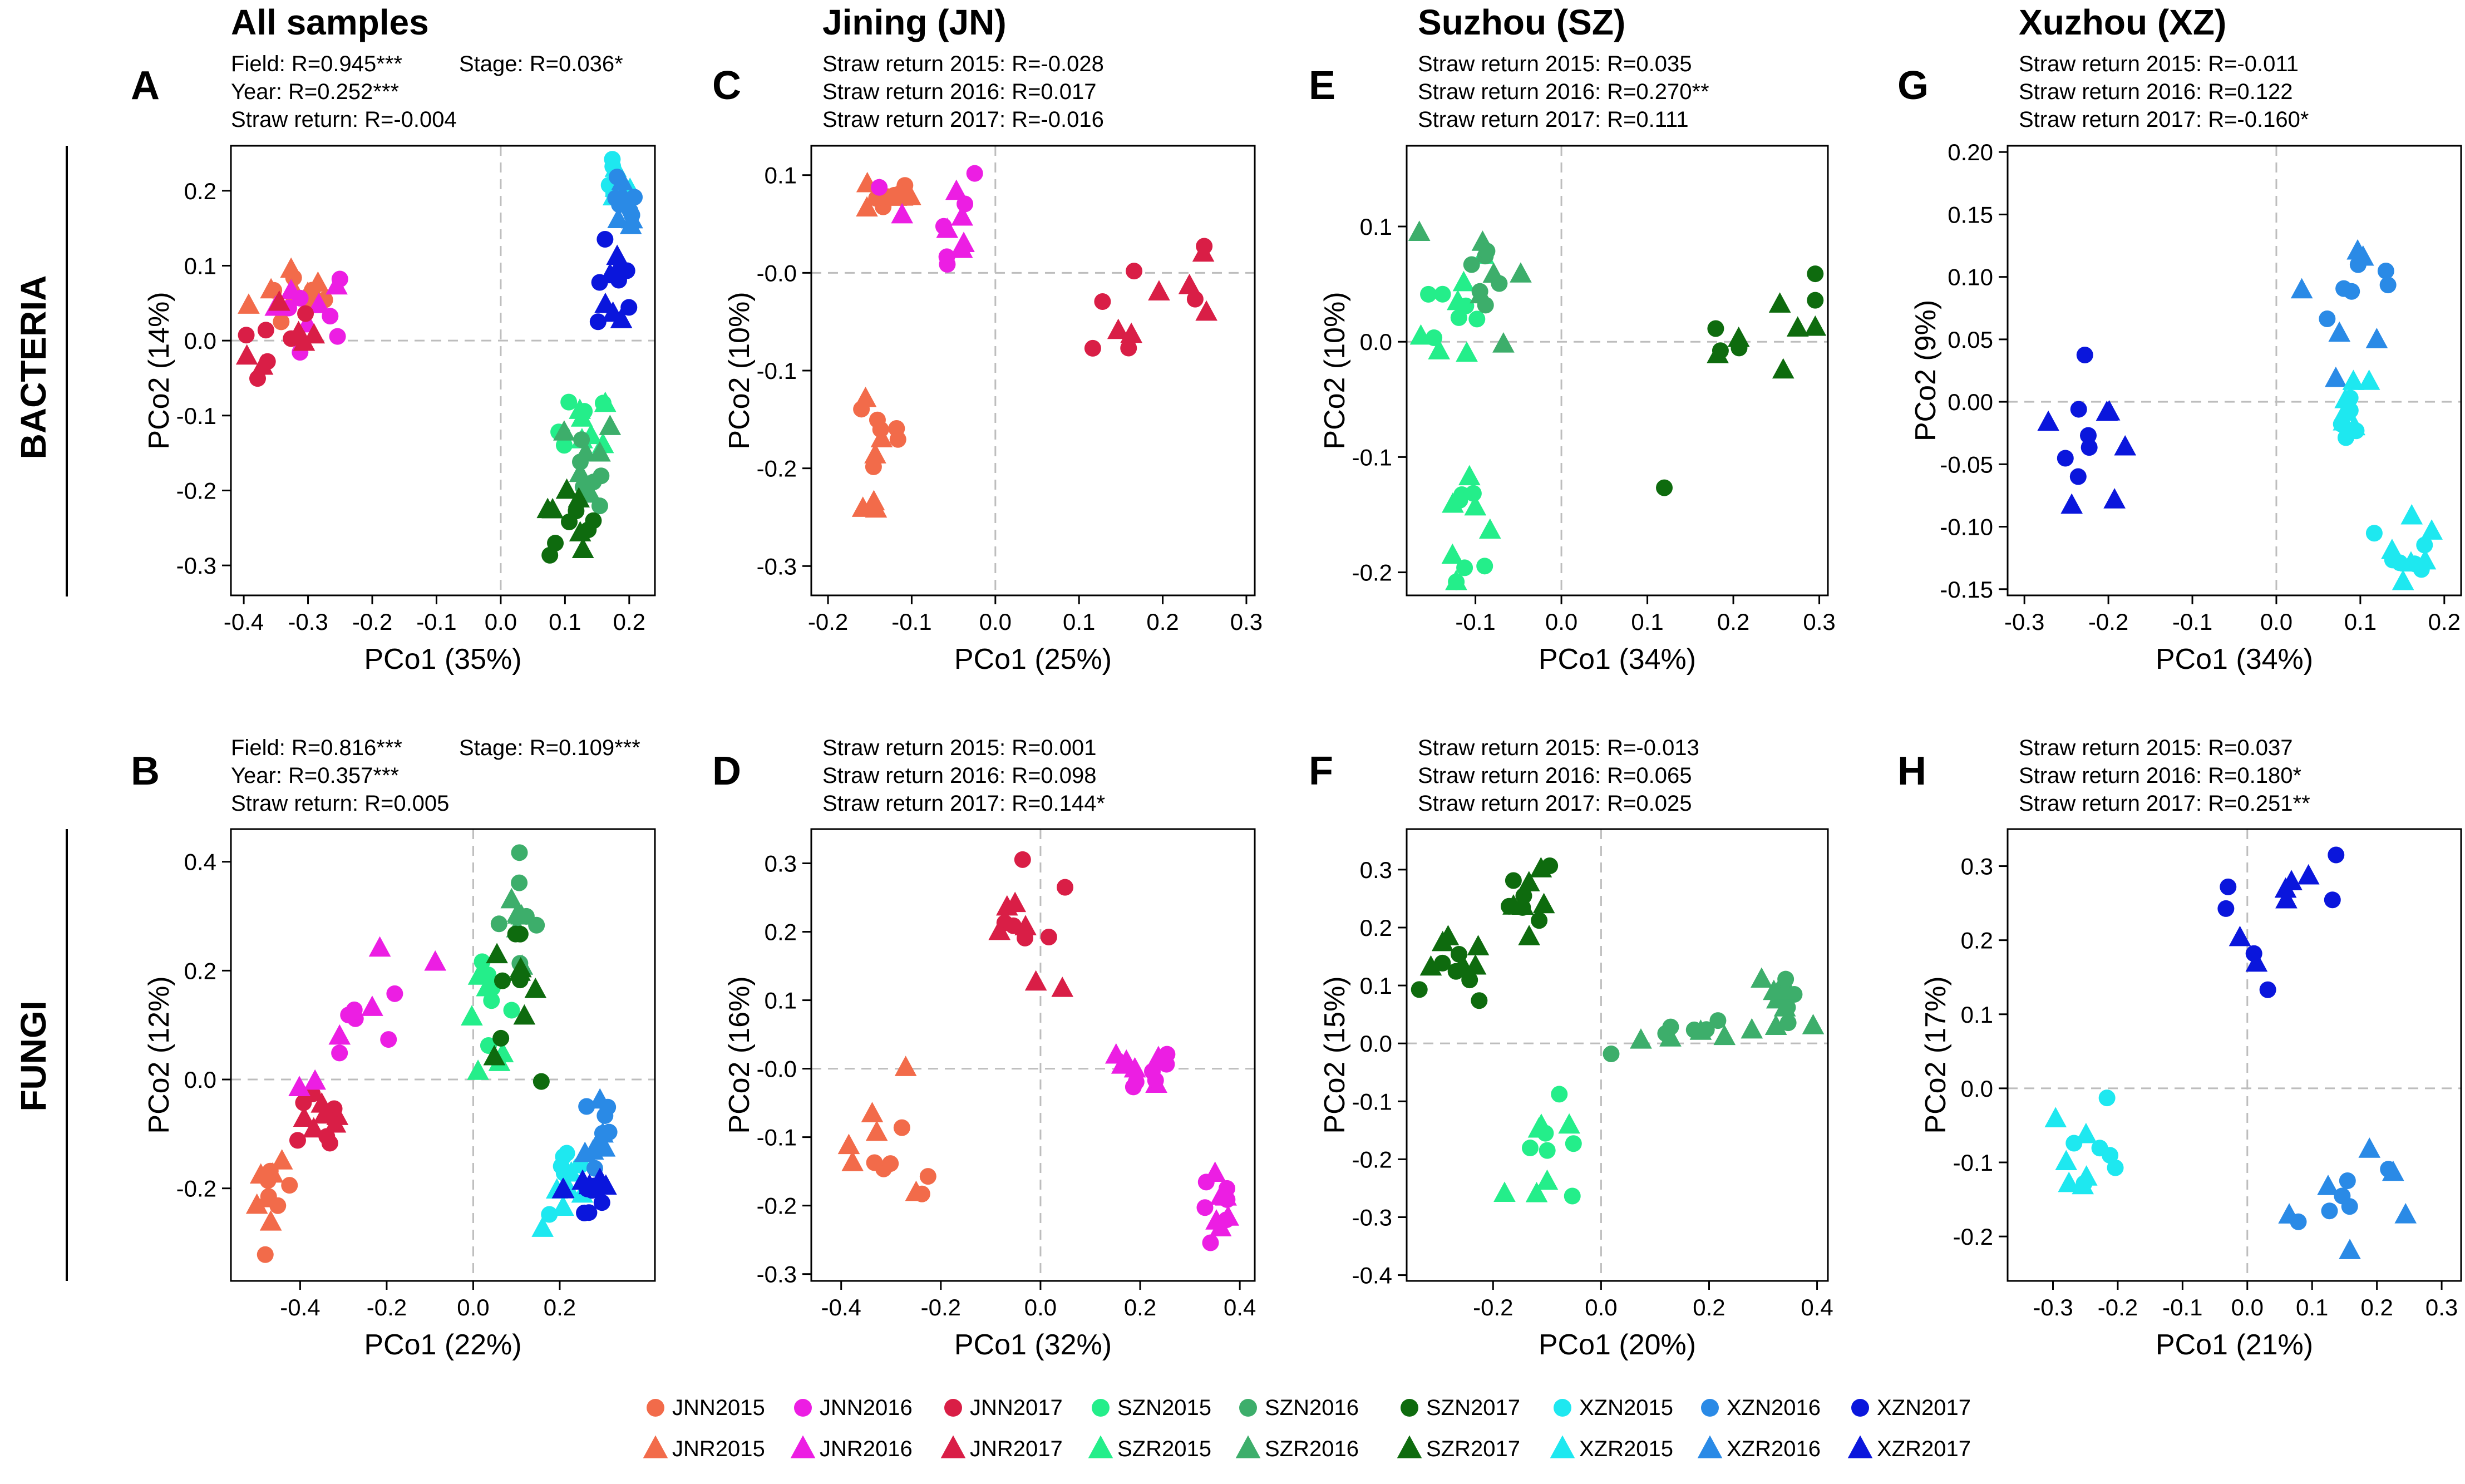 The height and width of the screenshot is (1484, 2465). I want to click on legend-item-XZN2015: XZN2015, so click(1613, 1408).